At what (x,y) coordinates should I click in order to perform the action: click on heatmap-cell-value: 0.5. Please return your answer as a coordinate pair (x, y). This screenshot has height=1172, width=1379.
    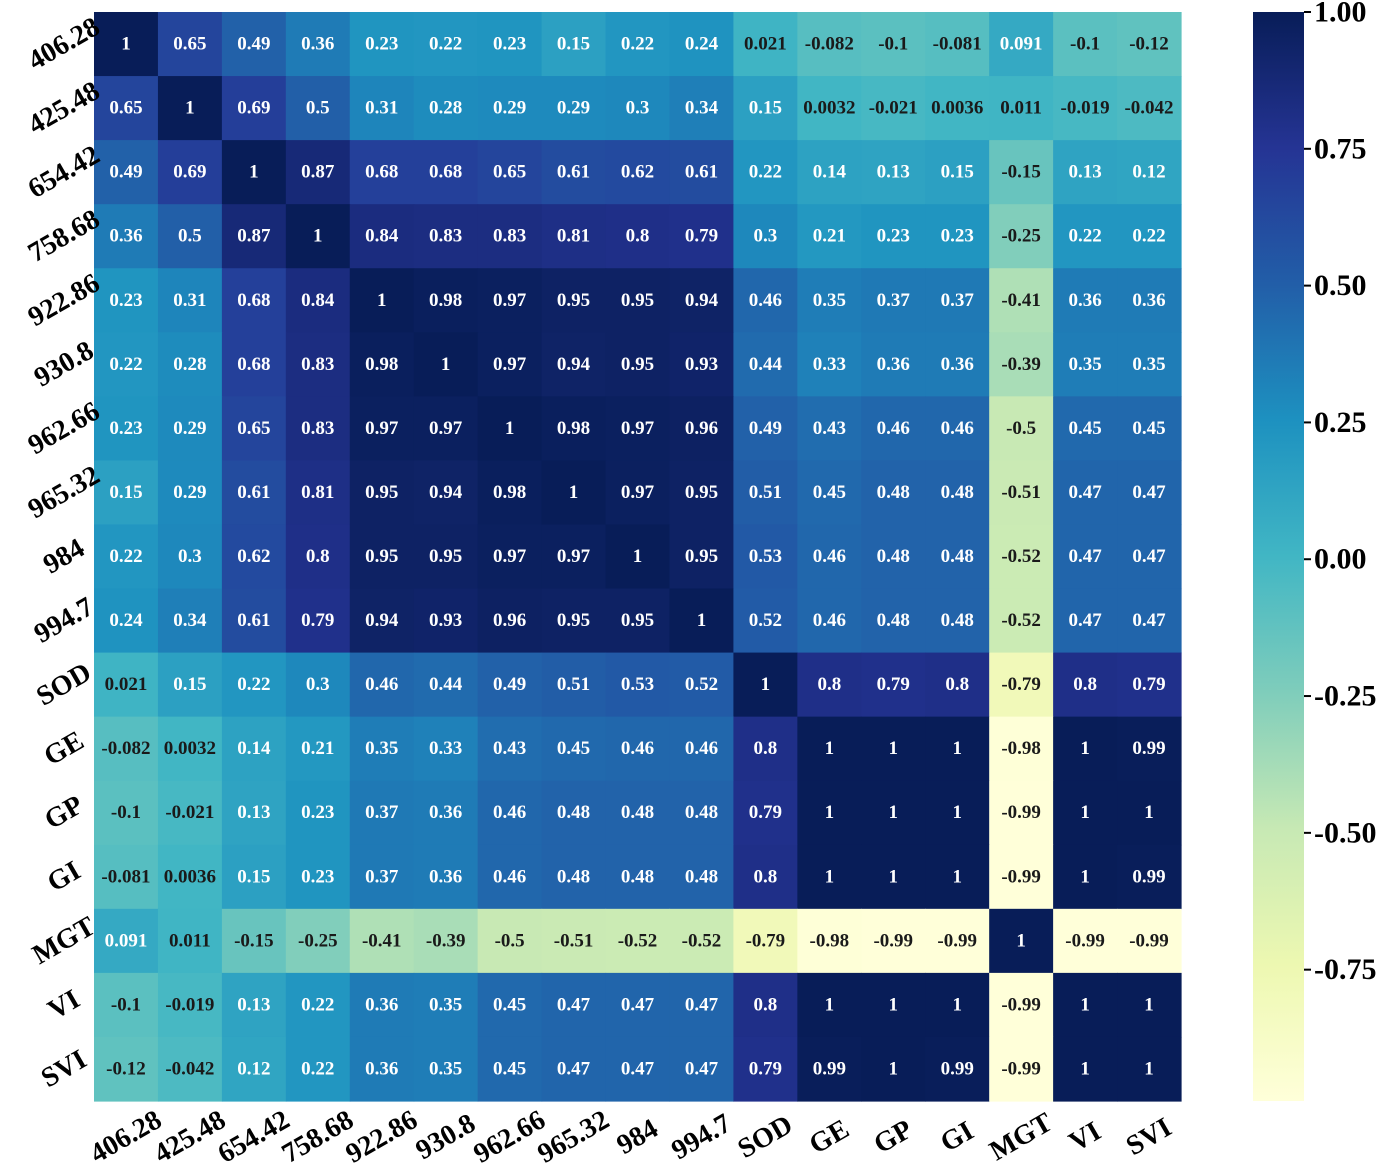
    Looking at the image, I should click on (318, 108).